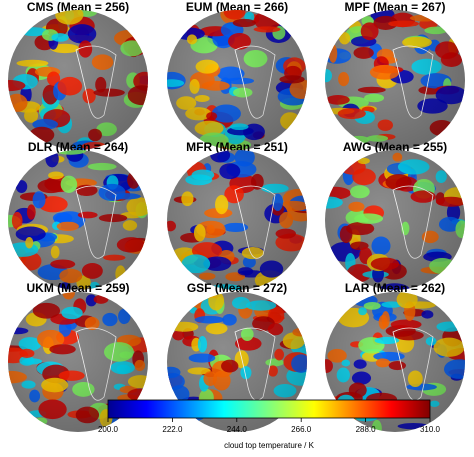 The width and height of the screenshot is (474, 457). Describe the element at coordinates (269, 445) in the screenshot. I see `colorbar-label: cloud top temperature / K` at that location.